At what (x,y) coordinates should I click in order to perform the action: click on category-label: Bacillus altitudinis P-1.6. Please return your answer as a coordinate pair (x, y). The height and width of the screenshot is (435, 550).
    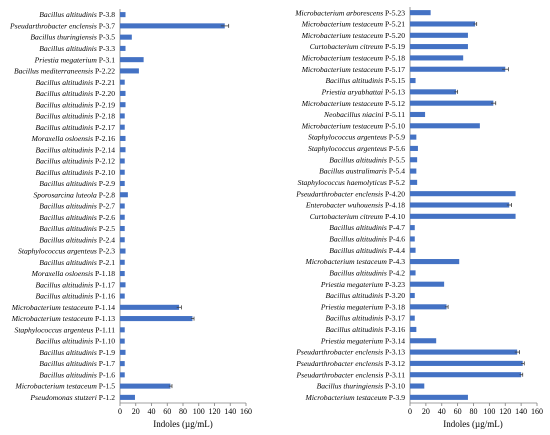
    Looking at the image, I should click on (77, 374).